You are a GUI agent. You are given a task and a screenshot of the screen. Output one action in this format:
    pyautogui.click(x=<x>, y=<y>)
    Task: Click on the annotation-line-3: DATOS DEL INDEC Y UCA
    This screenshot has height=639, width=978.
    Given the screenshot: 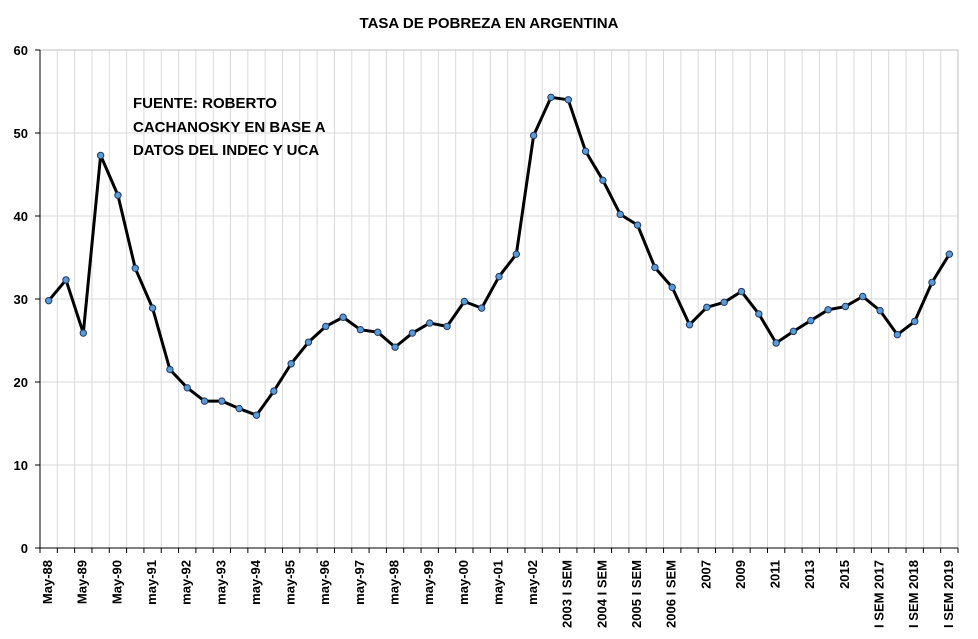 What is the action you would take?
    pyautogui.click(x=226, y=150)
    